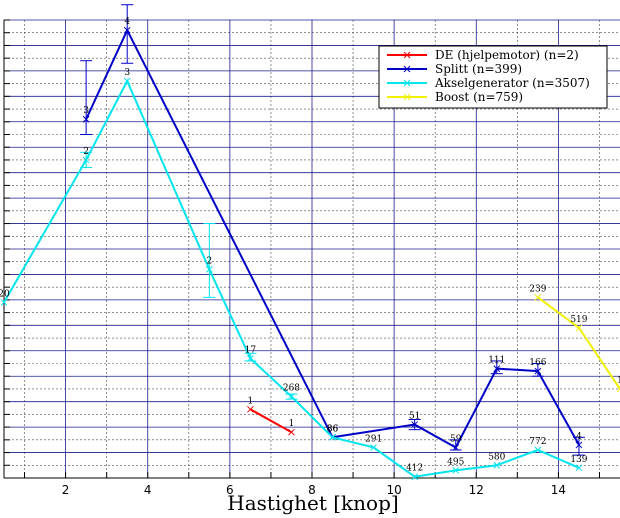 This screenshot has height=518, width=620. What do you see at coordinates (496, 361) in the screenshot?
I see `data-point-label: 111` at bounding box center [496, 361].